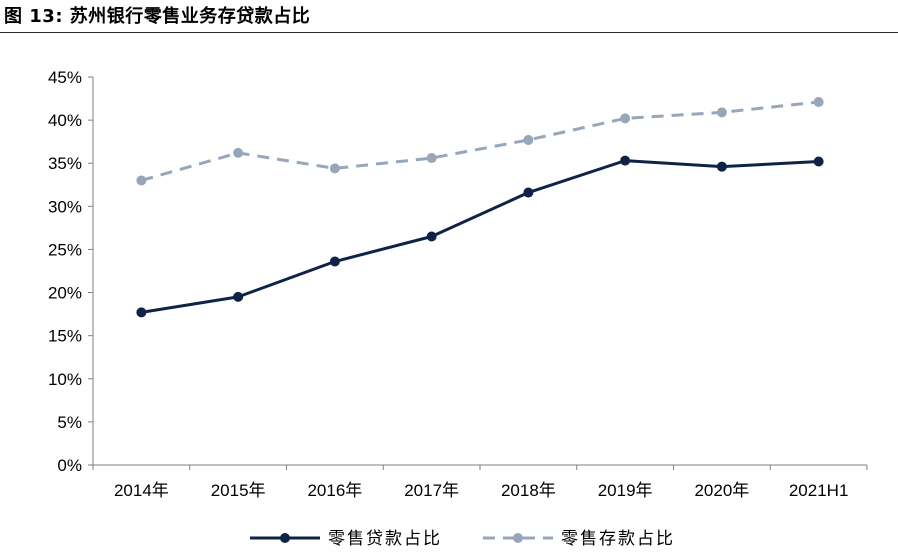  Describe the element at coordinates (65, 249) in the screenshot. I see `y-tick-label: 25%` at that location.